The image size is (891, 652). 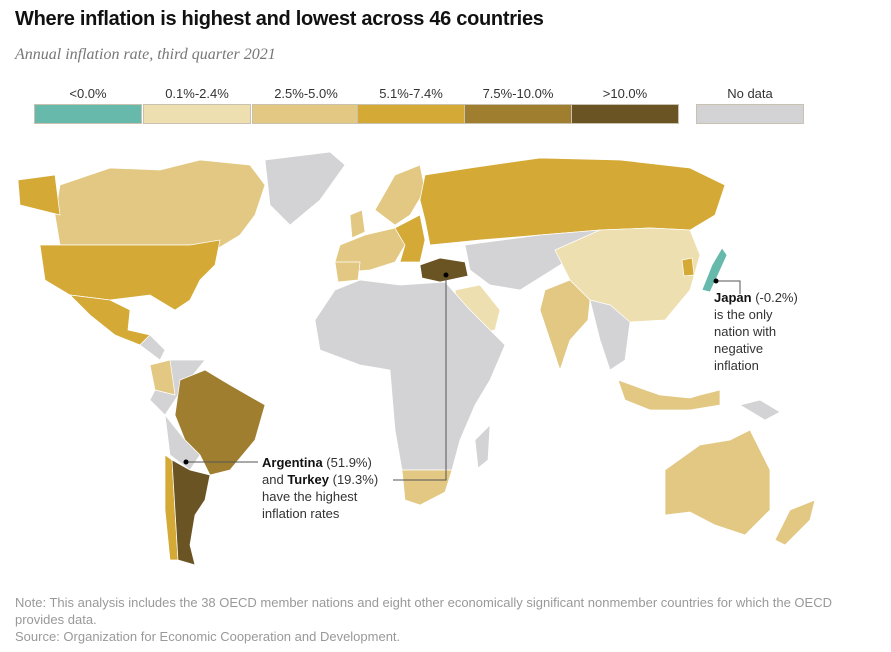 I want to click on legend-label: No data, so click(x=750, y=93).